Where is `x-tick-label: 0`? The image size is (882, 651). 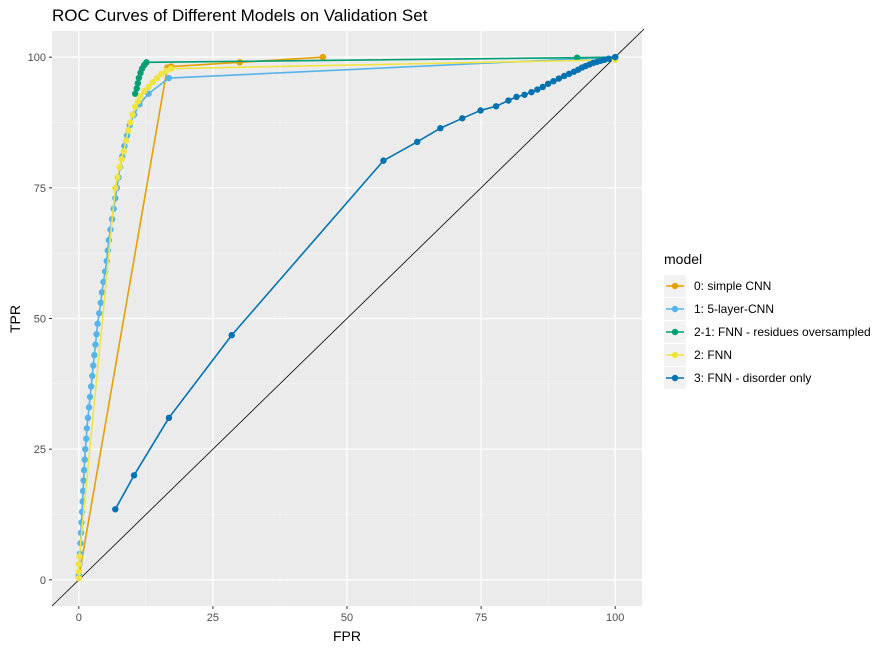
x-tick-label: 0 is located at coordinates (79, 618).